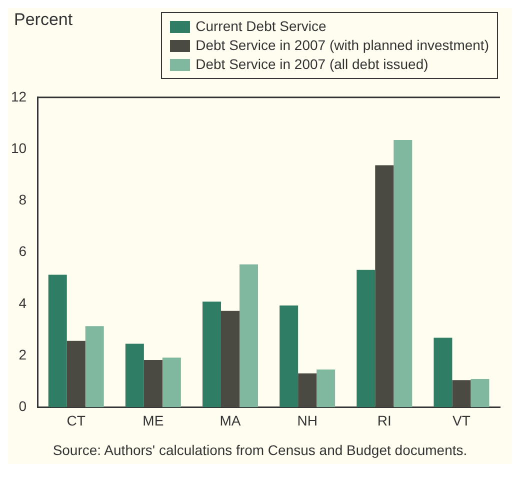  Describe the element at coordinates (22, 354) in the screenshot. I see `y-tick-label: 2` at that location.